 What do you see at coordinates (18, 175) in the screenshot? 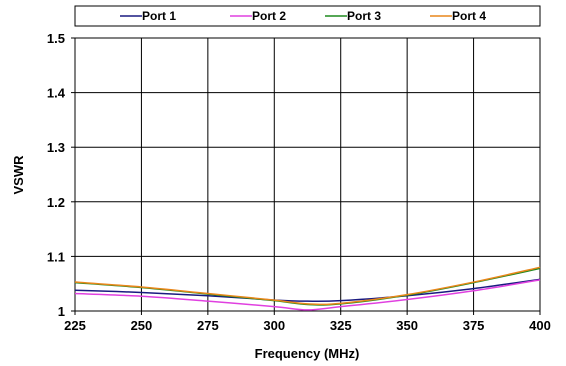
I see `y-axis-title: VSWR` at bounding box center [18, 175].